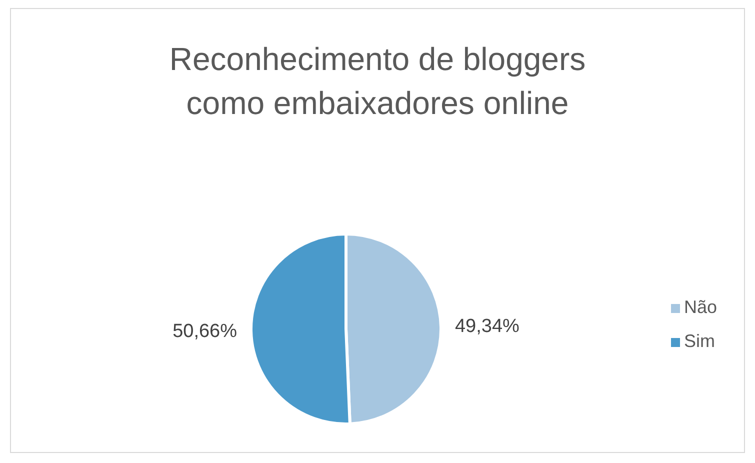 The image size is (755, 463). I want to click on data-label: 49,34%, so click(487, 327).